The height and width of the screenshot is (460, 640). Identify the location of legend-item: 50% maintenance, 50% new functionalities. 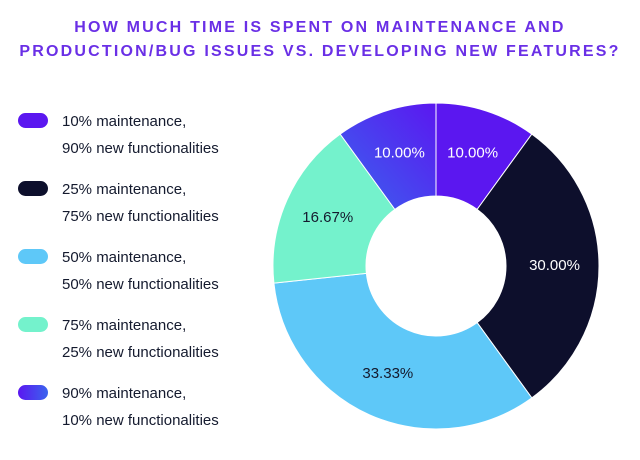
(138, 278).